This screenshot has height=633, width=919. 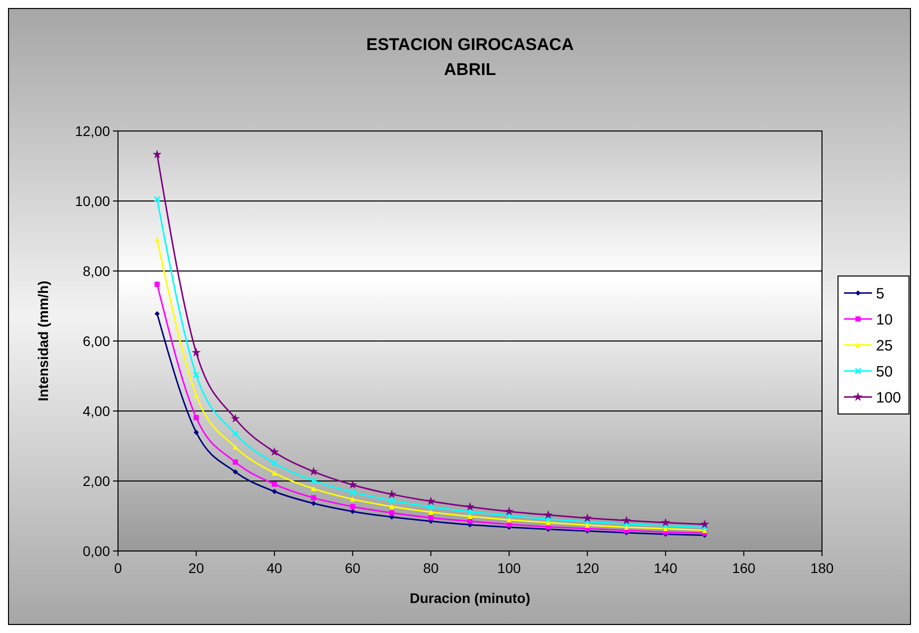 I want to click on legend-label: 5, so click(x=880, y=293).